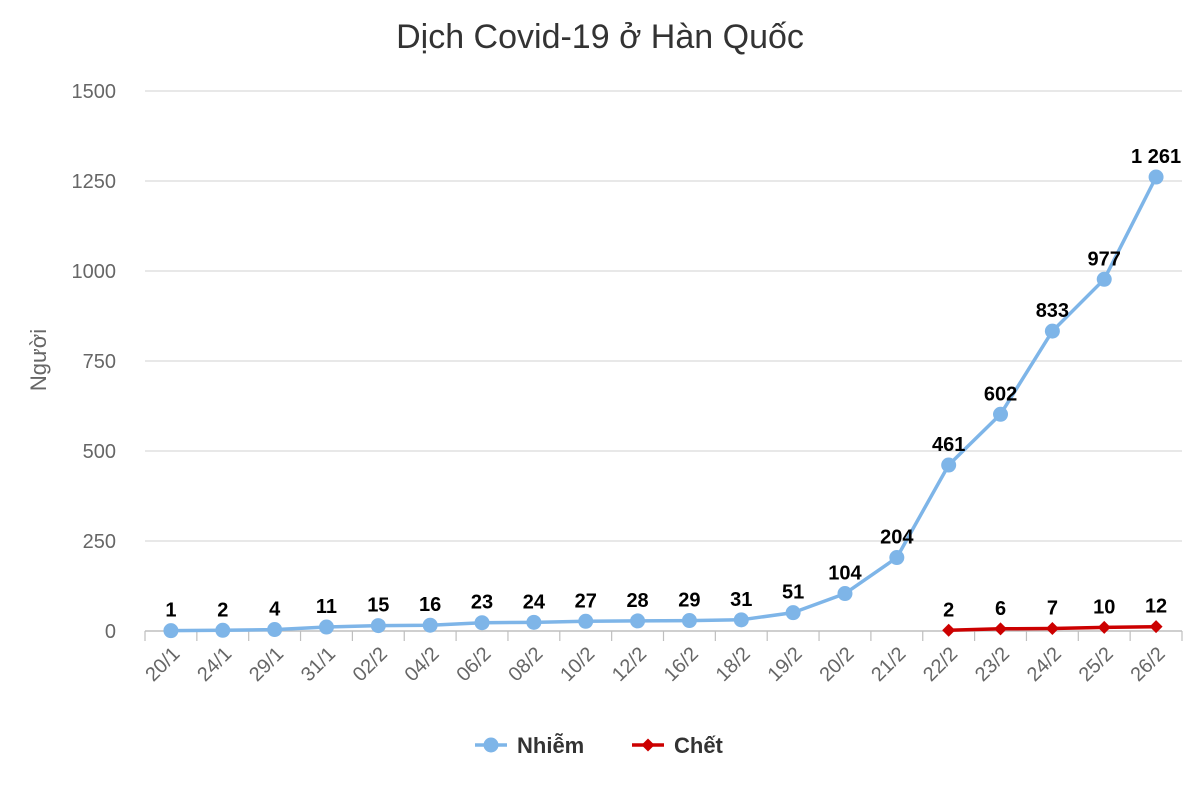 This screenshot has width=1200, height=800. What do you see at coordinates (681, 664) in the screenshot?
I see `x-tick-label: 16/2` at bounding box center [681, 664].